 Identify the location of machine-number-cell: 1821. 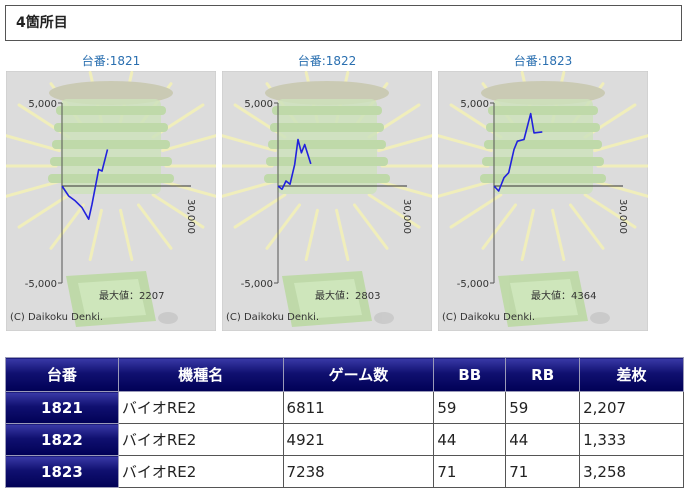
(62, 407).